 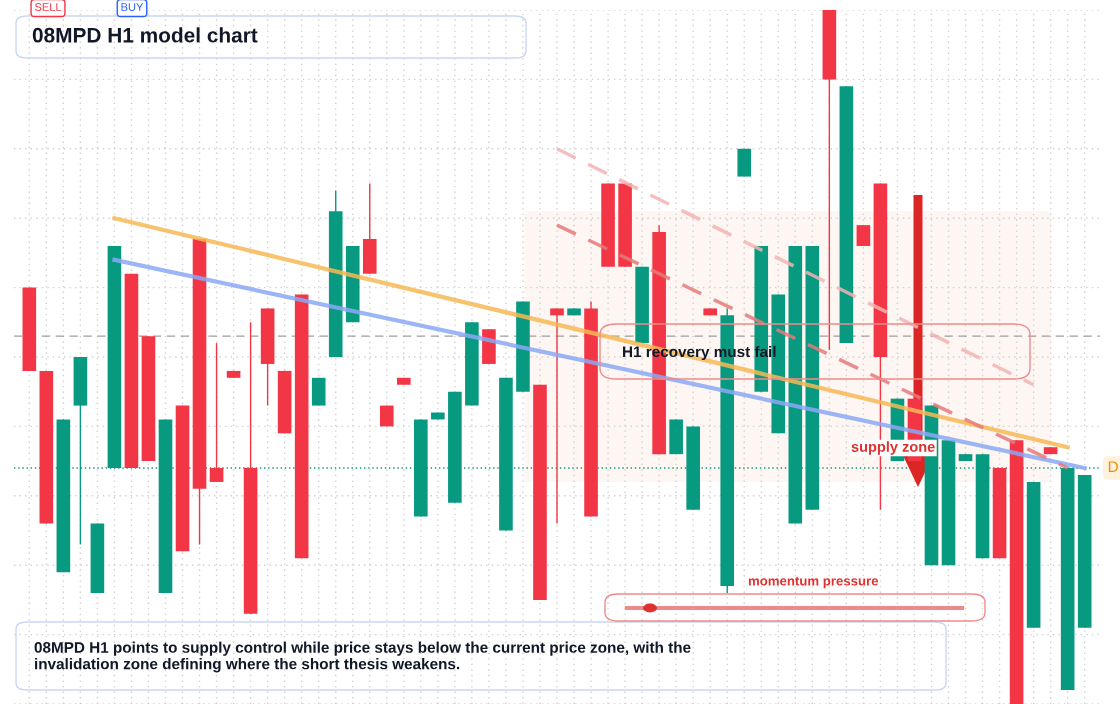 I want to click on annotation: supply zone, so click(x=893, y=448).